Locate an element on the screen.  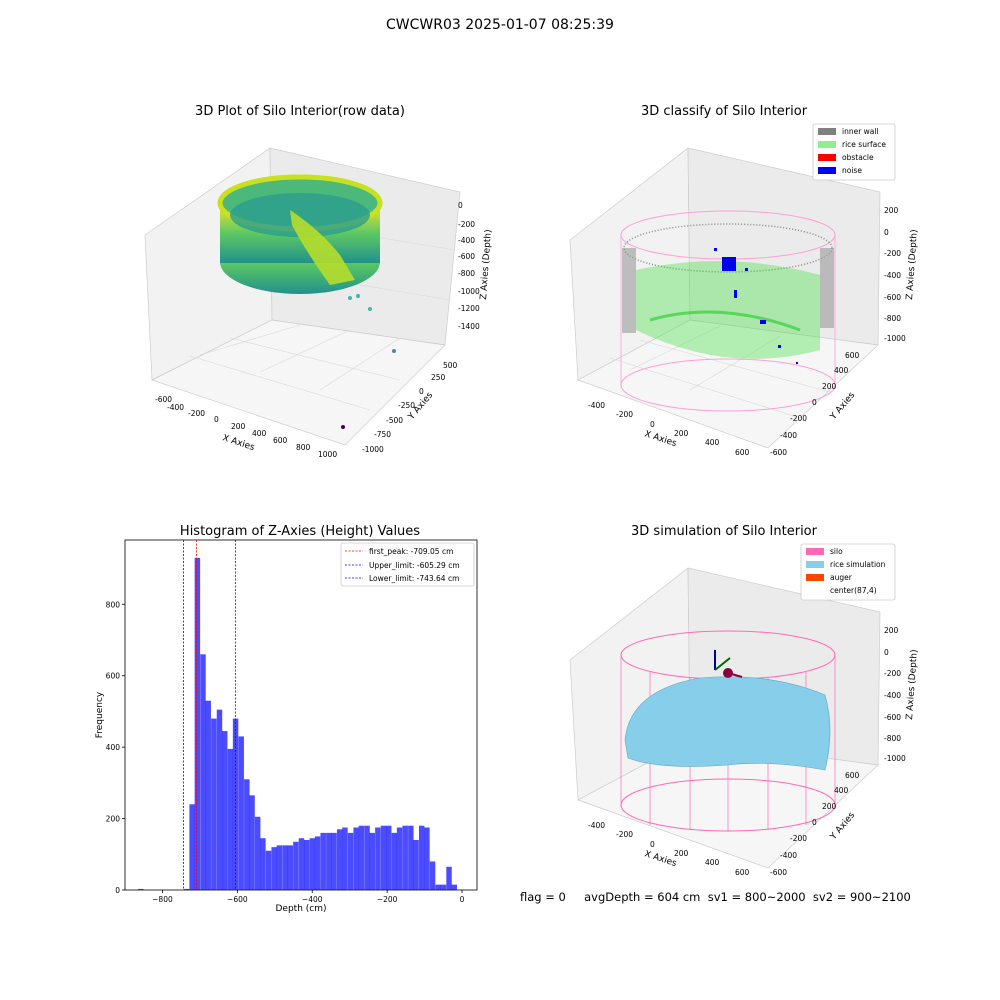
classify-ylabel: Y Axies is located at coordinates (842, 406).